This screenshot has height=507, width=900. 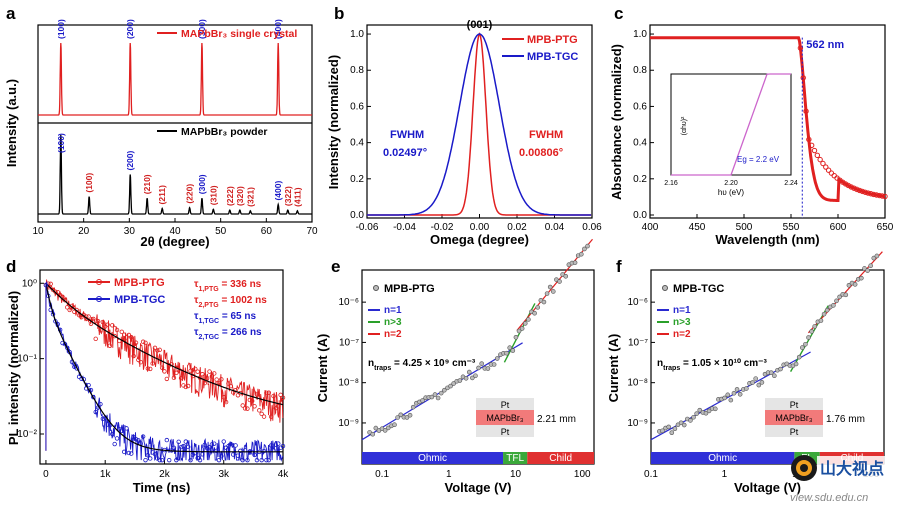 What do you see at coordinates (616, 122) in the screenshot?
I see `panel-c-ylabel: Absorbance (normalized)` at bounding box center [616, 122].